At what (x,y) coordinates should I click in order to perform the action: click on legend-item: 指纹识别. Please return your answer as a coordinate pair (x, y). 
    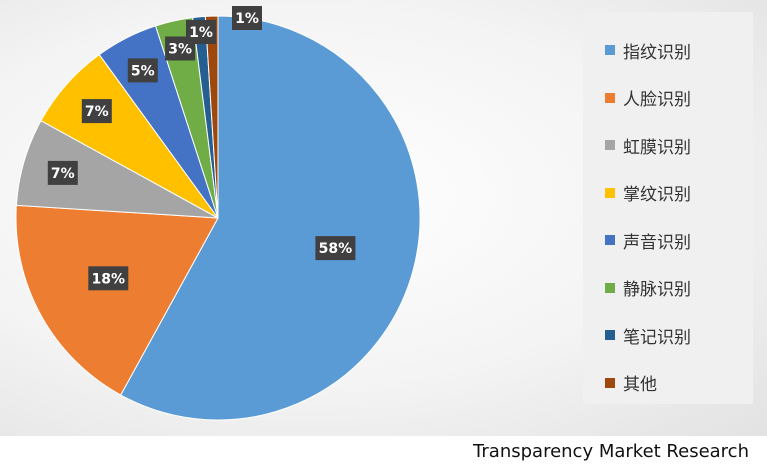
    Looking at the image, I should click on (648, 51).